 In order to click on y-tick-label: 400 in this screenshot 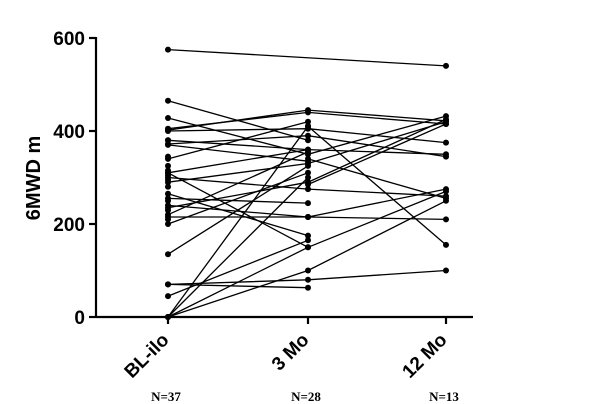, I will do `click(69, 132)`.